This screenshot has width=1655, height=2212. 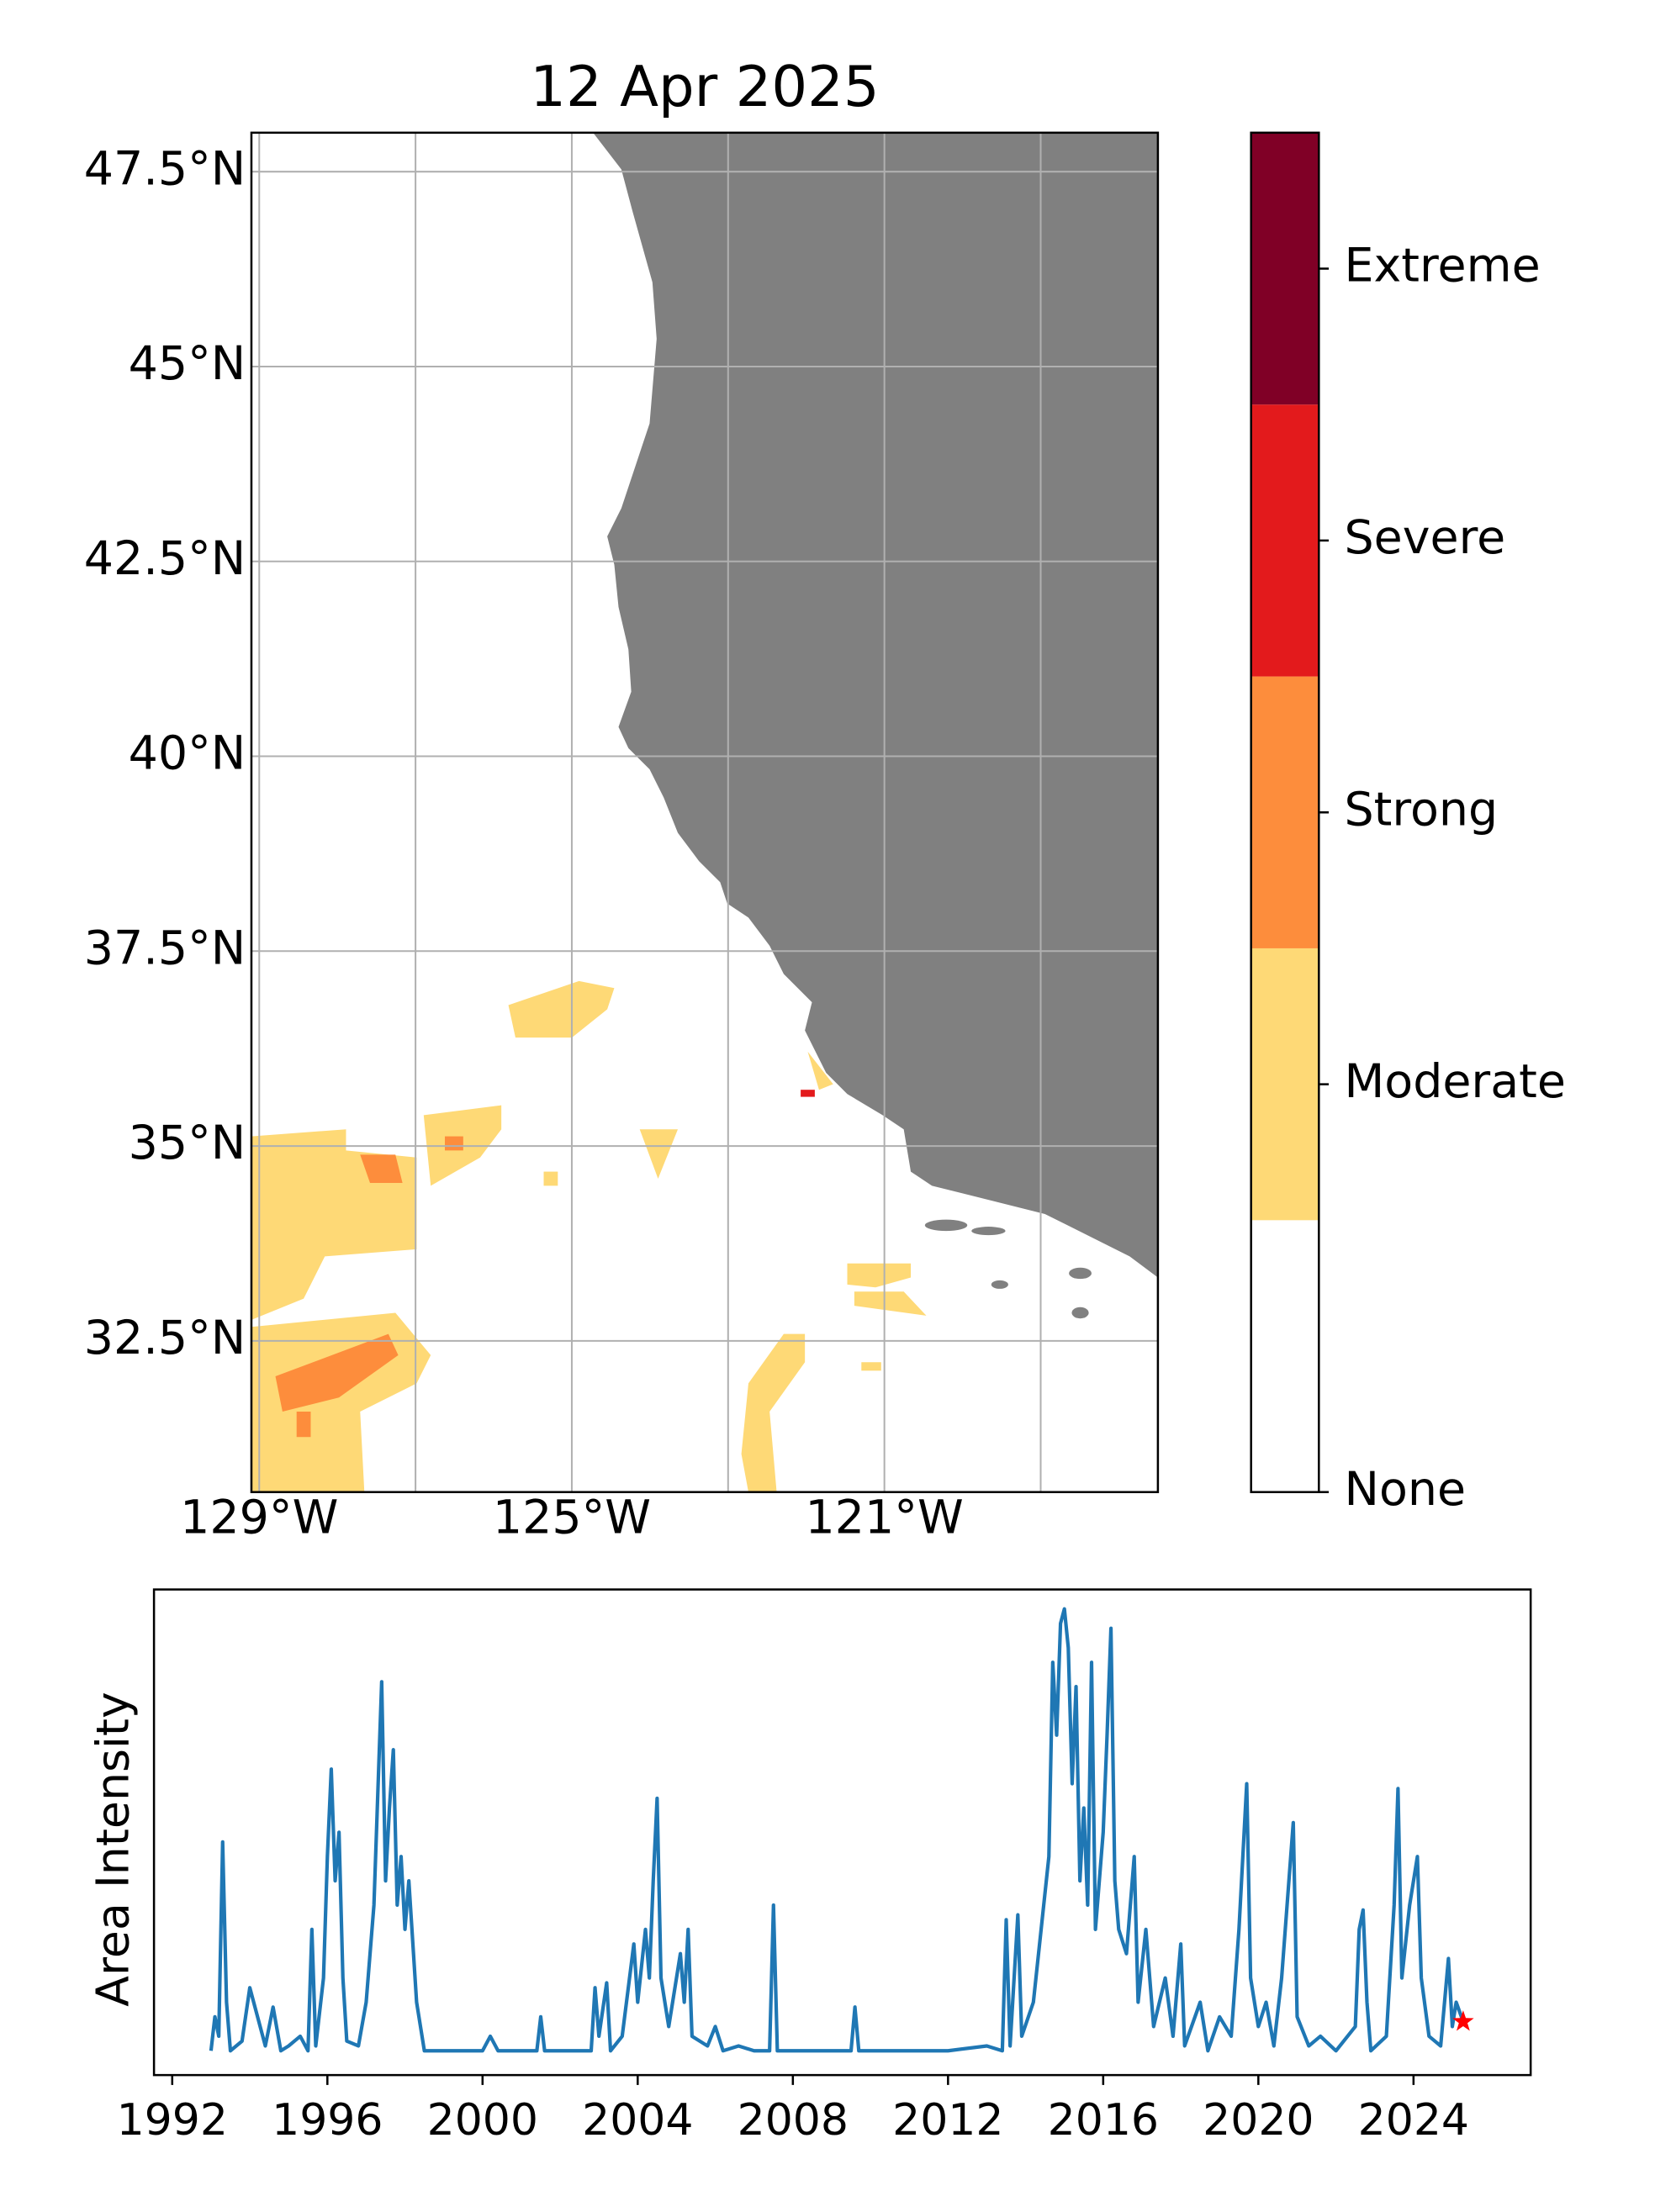 I want to click on x-tick-label: 121°W, so click(x=885, y=1517).